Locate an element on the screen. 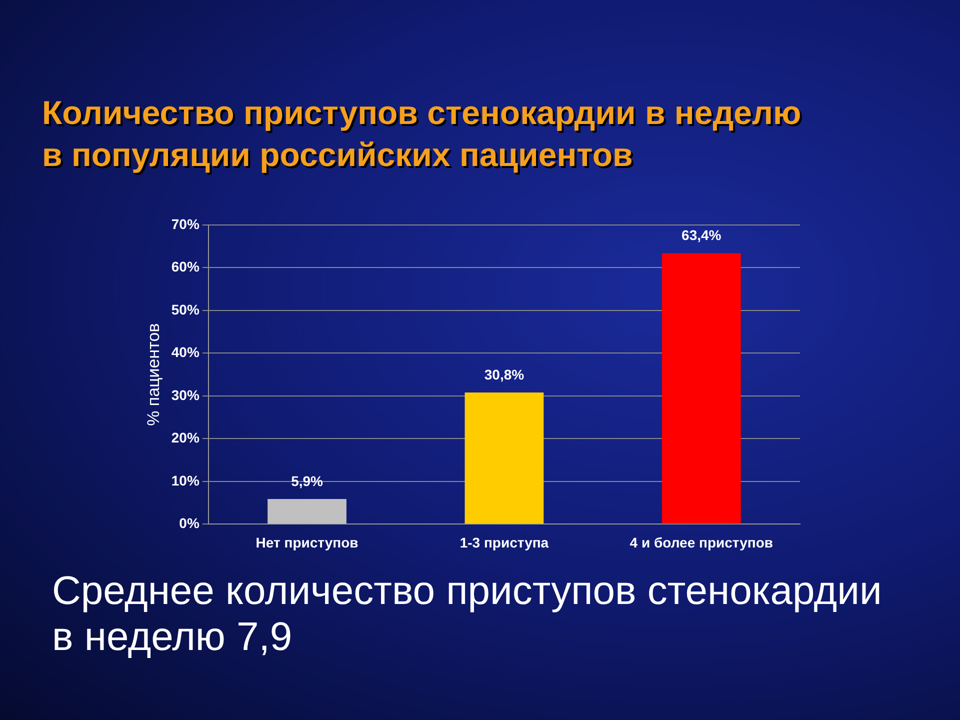  y-tick-label: 20% is located at coordinates (185, 438).